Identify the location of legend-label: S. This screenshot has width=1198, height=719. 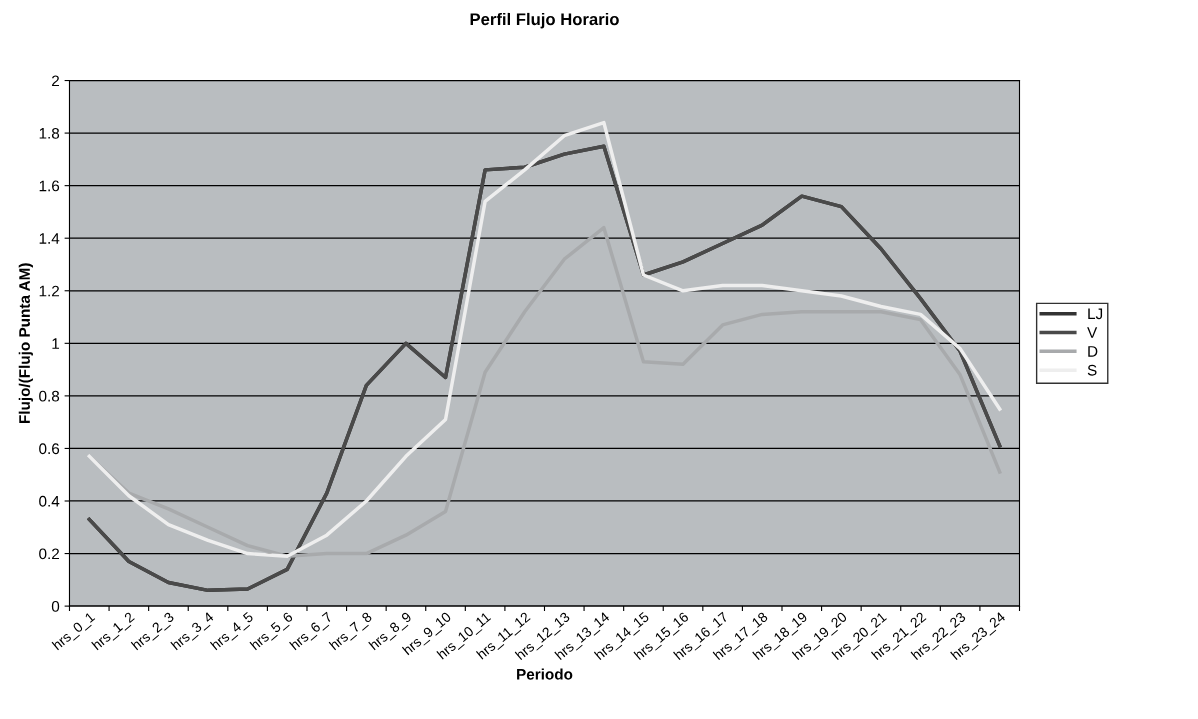
(1092, 370).